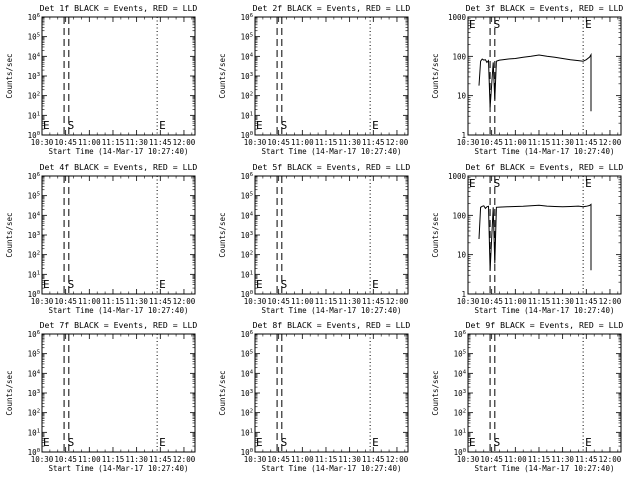  I want to click on panel-title: Det 7f BLACK = Events, RED = LLD, so click(119, 325).